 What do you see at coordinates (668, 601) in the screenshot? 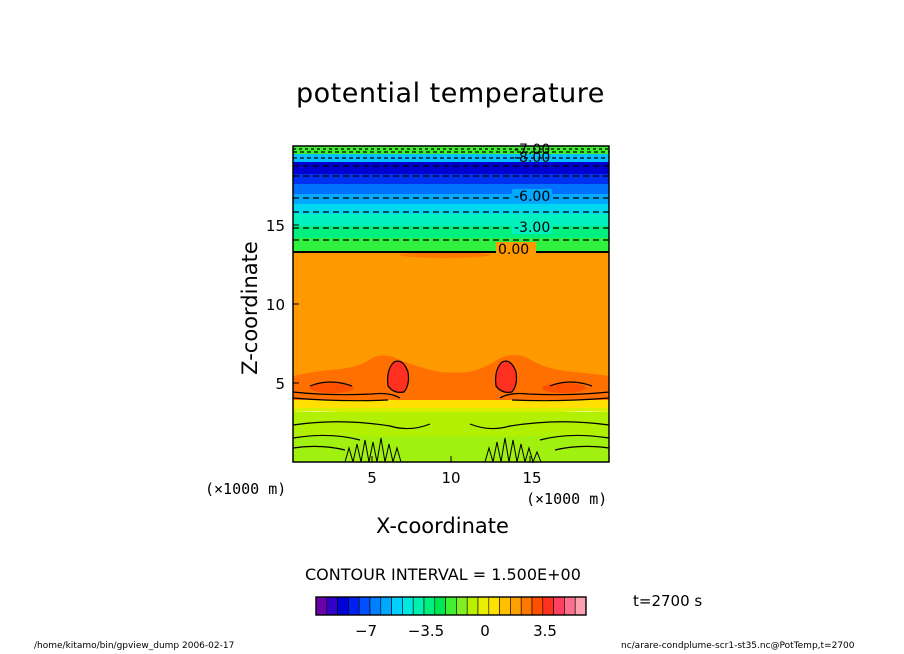
I see `time-label: t=2700 s` at bounding box center [668, 601].